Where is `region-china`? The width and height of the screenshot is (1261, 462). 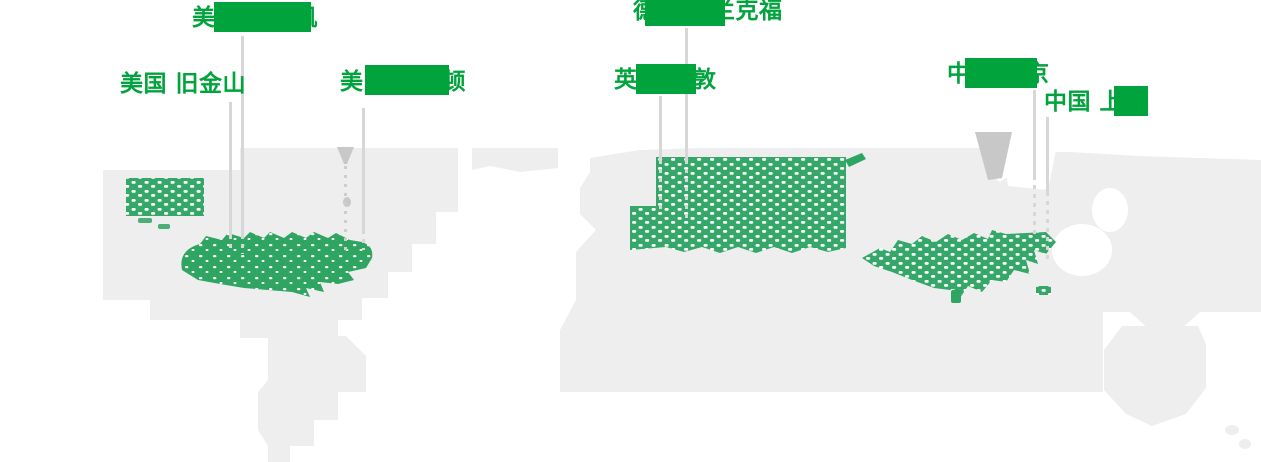
region-china is located at coordinates (959, 264).